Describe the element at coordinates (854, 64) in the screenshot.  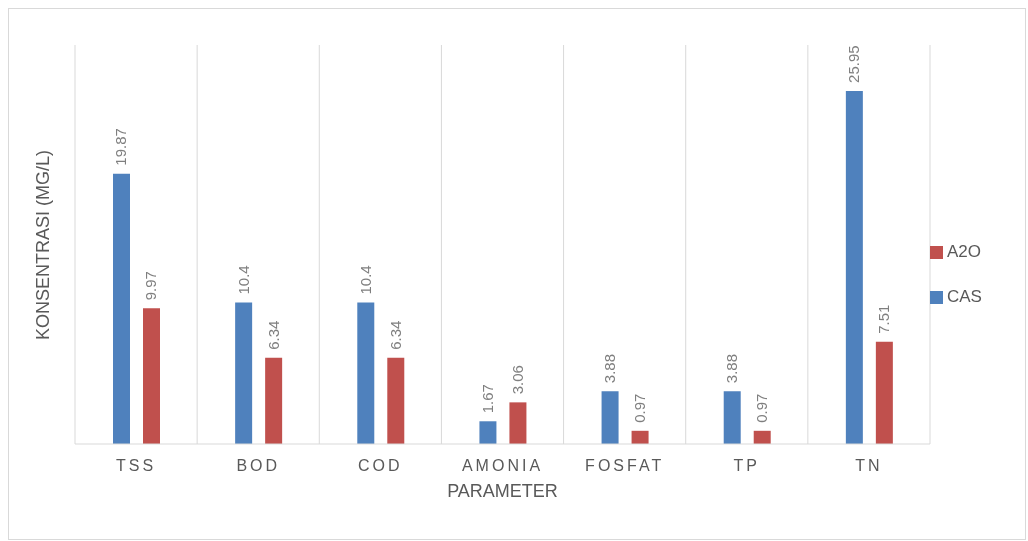
I see `data-label: 25.95` at that location.